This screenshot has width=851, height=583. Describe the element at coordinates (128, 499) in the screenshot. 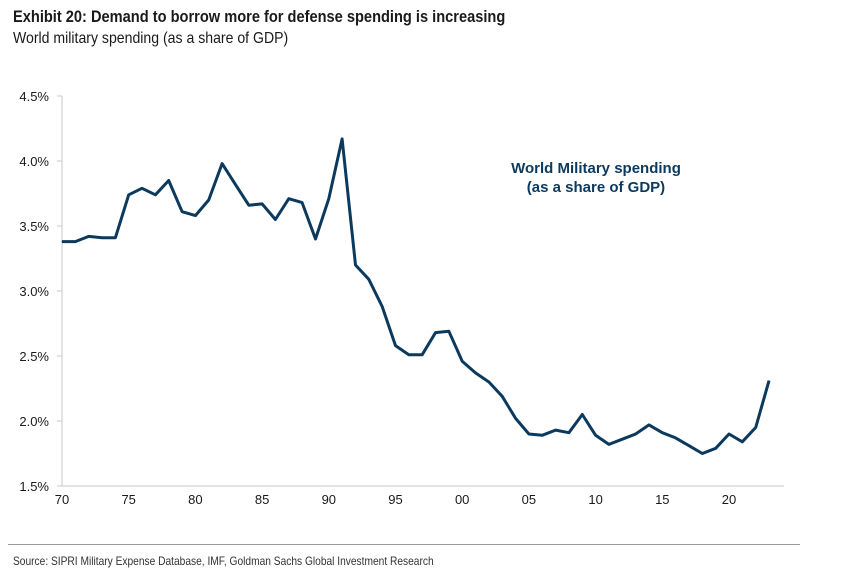

I see `x-tick-label: 75` at that location.